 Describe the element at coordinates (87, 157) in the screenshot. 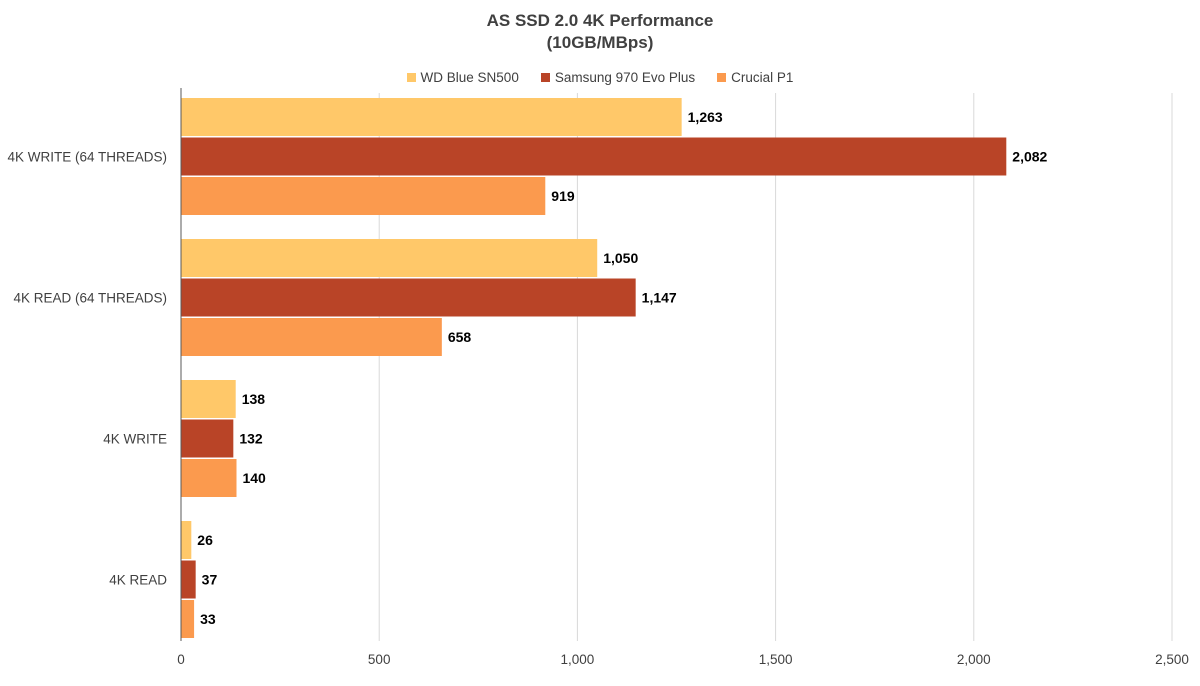

I see `category-label: 4K WRITE (64 THREADS)` at that location.